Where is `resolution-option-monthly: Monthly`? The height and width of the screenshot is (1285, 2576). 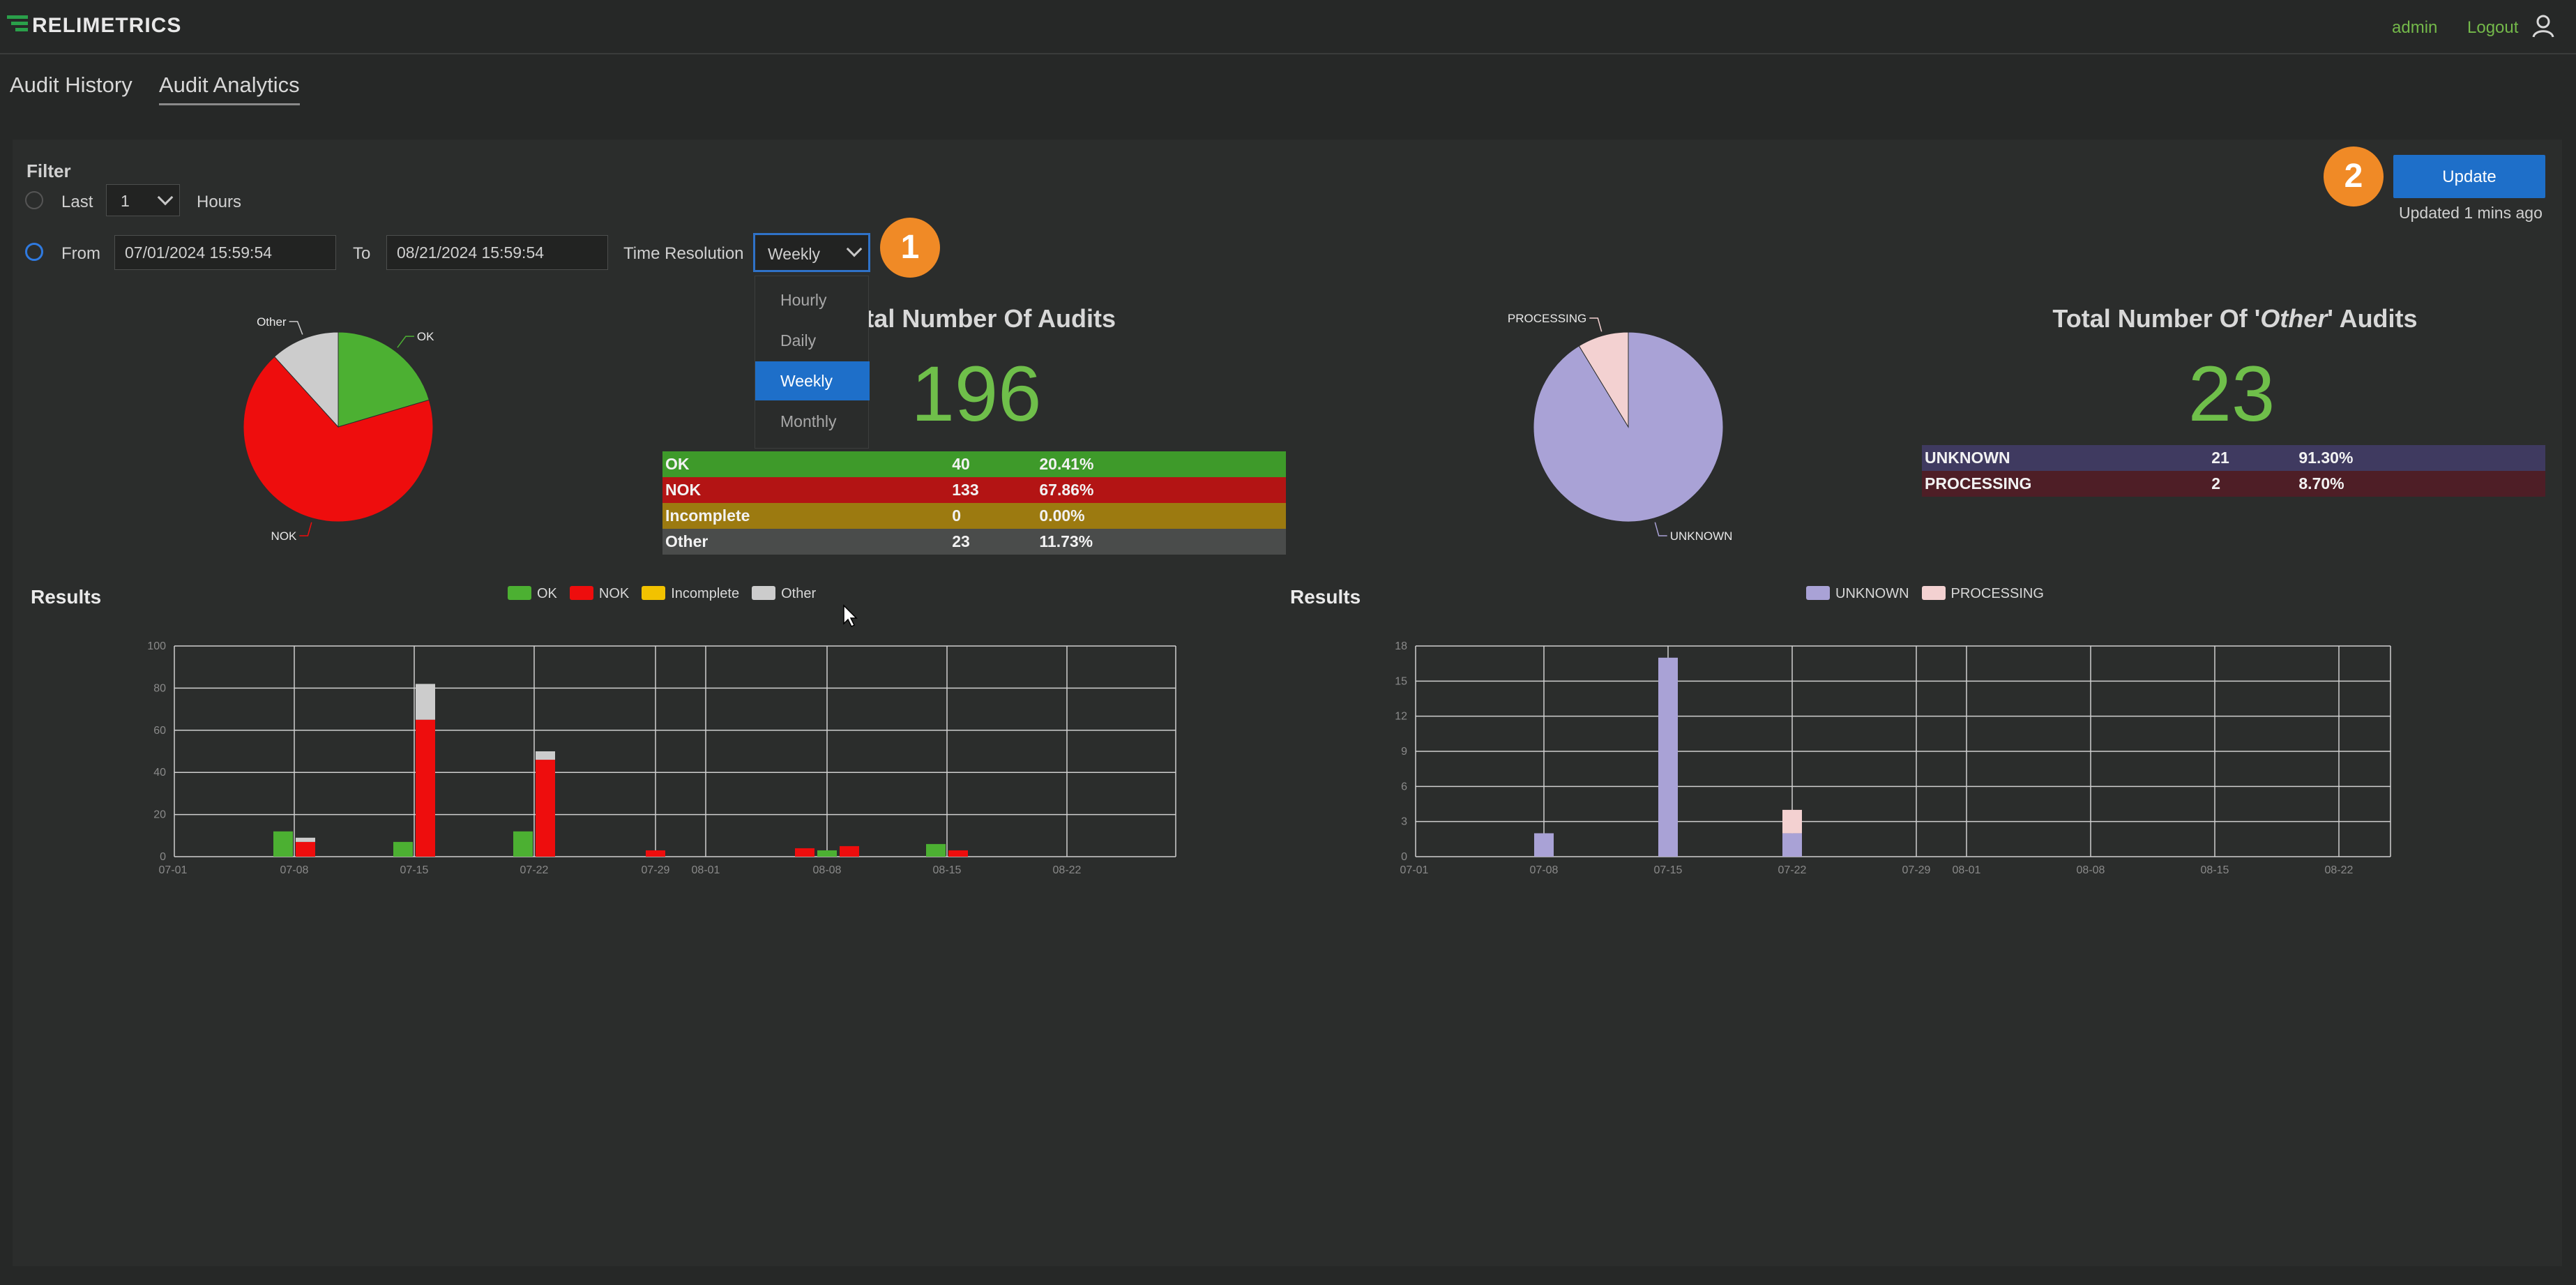
resolution-option-monthly: Monthly is located at coordinates (808, 421).